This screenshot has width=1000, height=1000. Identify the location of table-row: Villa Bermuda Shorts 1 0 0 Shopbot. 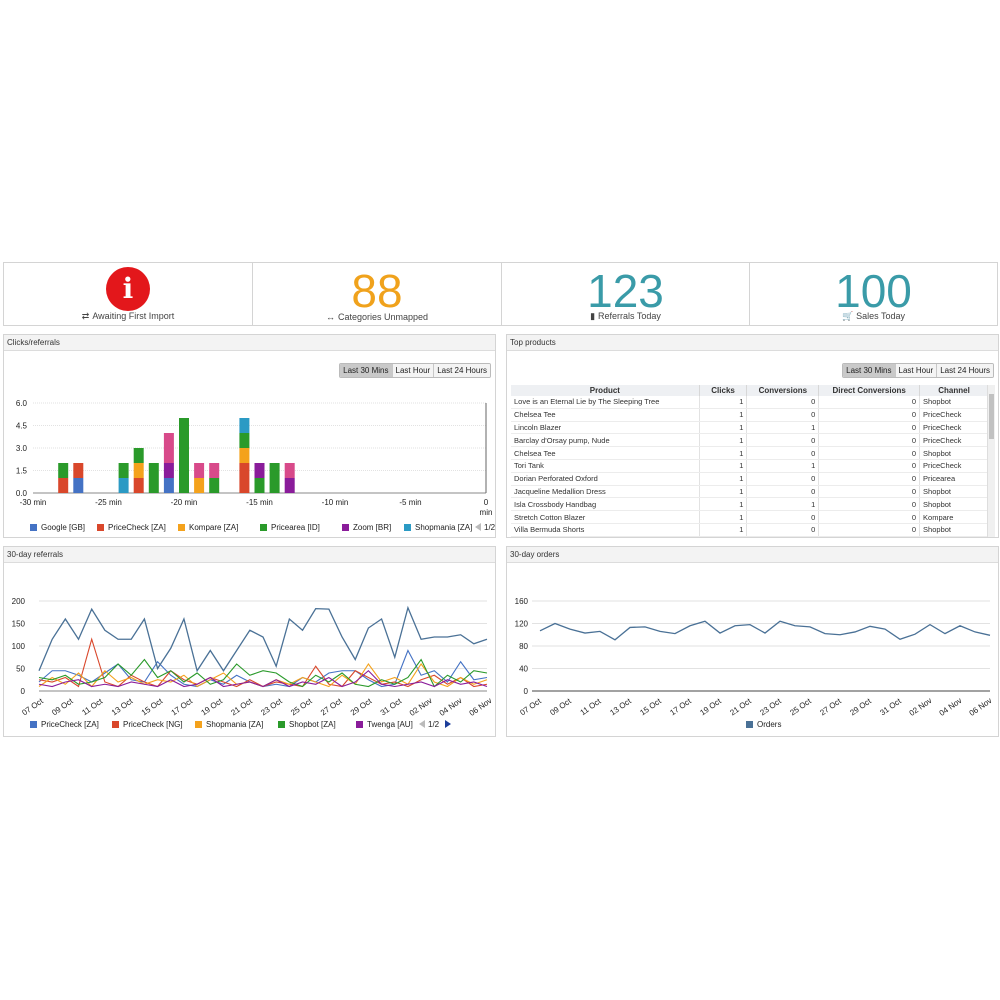
(750, 530).